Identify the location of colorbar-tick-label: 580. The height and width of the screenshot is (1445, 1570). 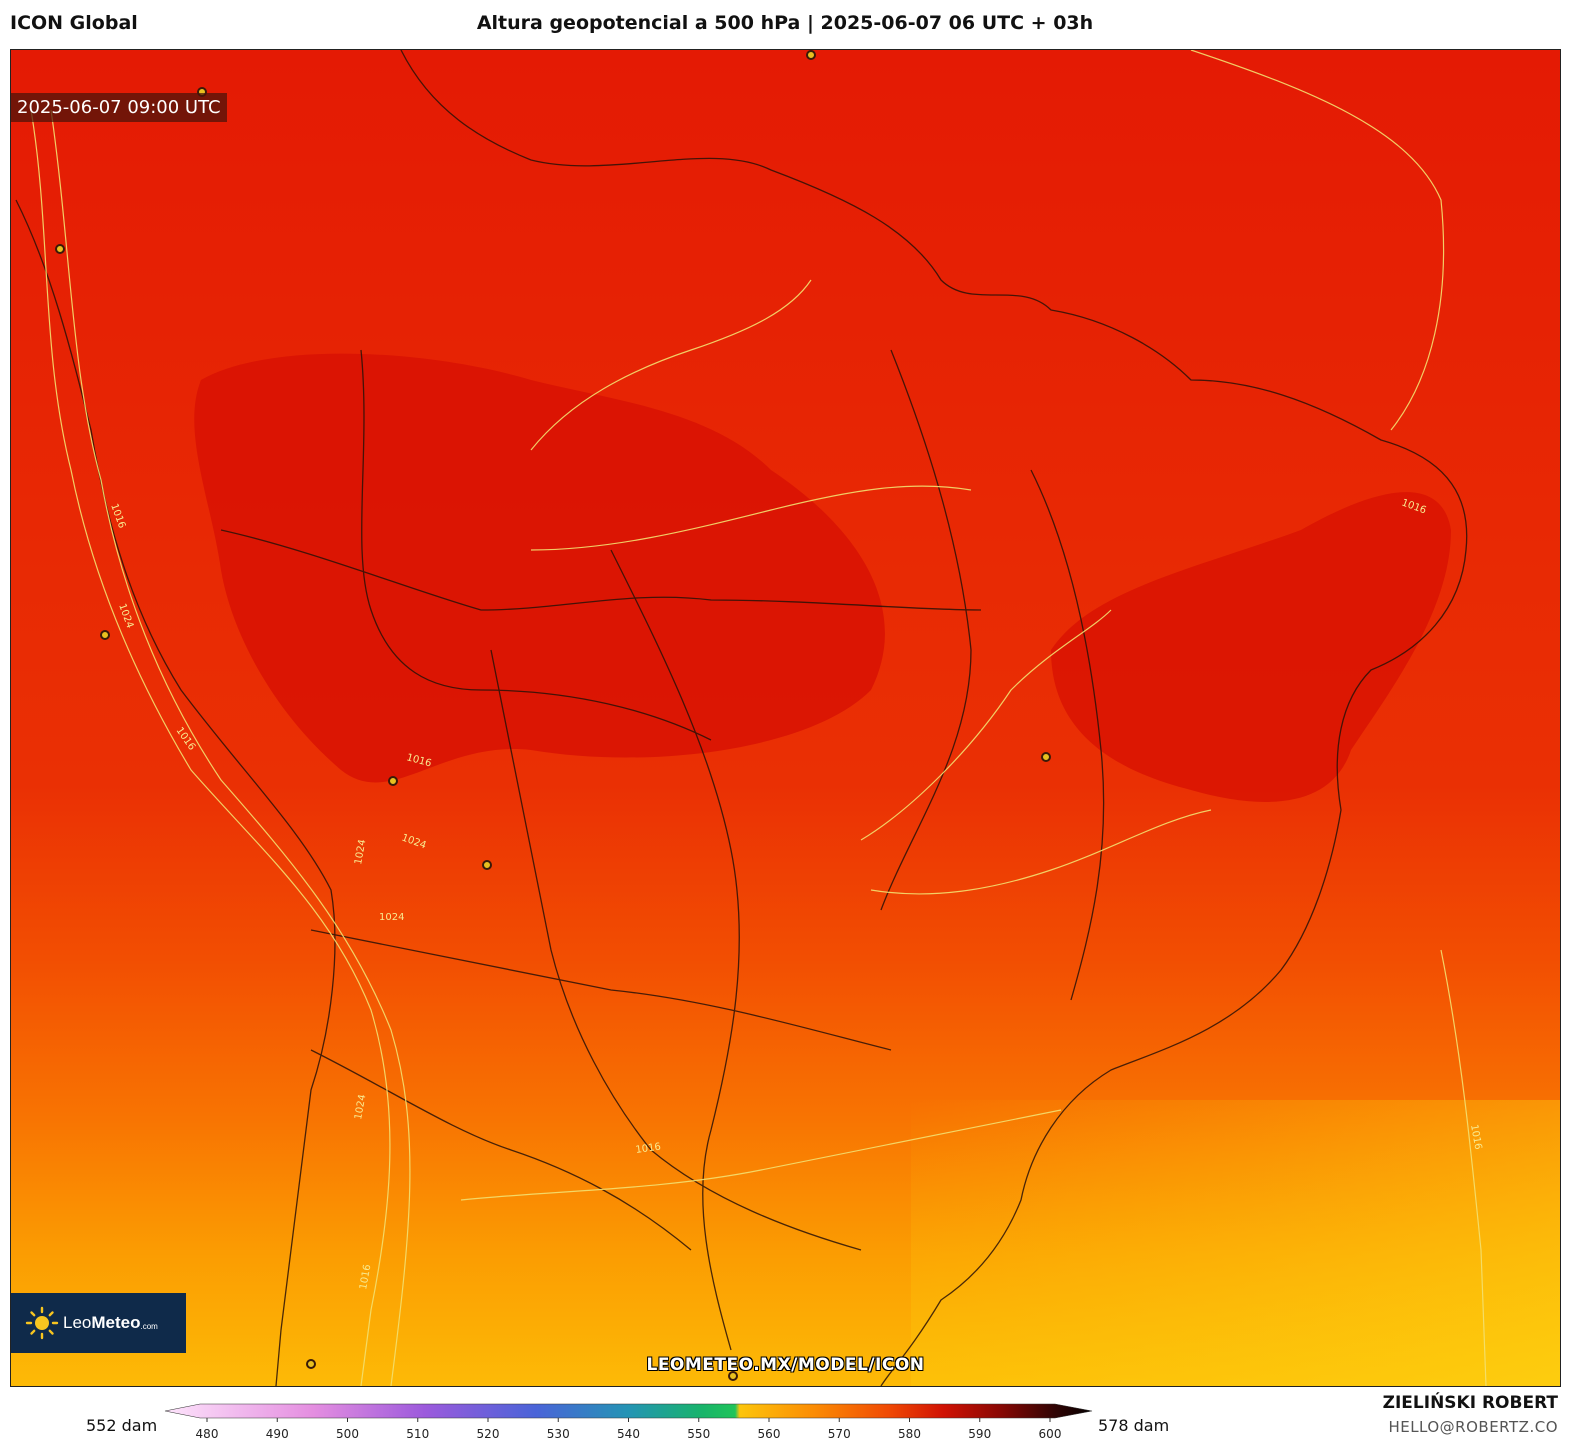
(909, 1434).